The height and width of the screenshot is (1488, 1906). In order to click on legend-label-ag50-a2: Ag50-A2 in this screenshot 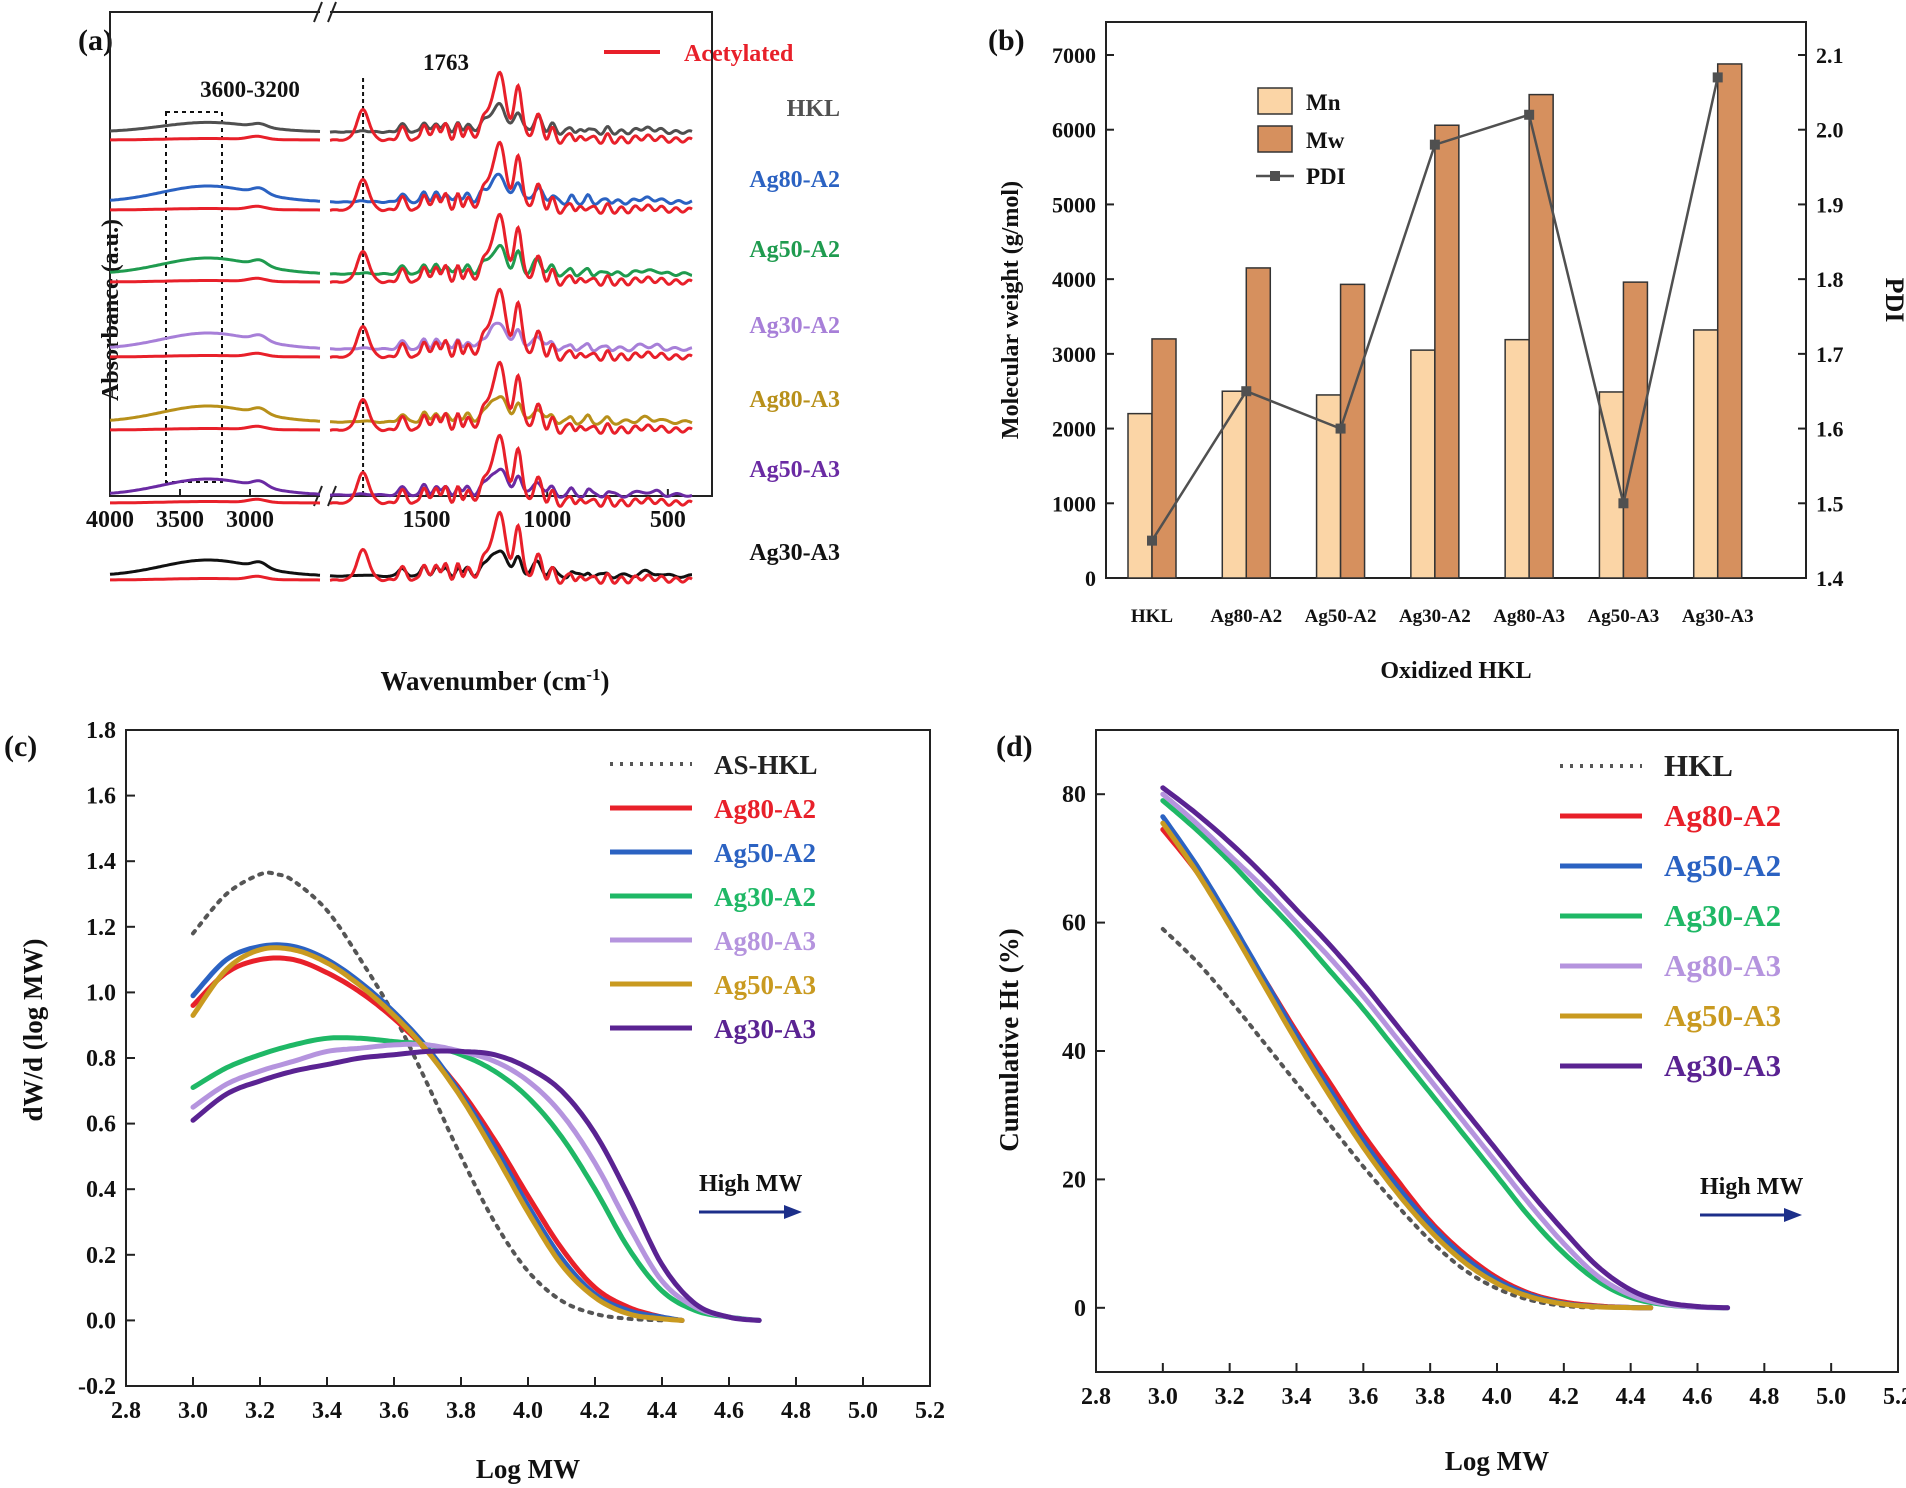, I will do `click(765, 853)`.